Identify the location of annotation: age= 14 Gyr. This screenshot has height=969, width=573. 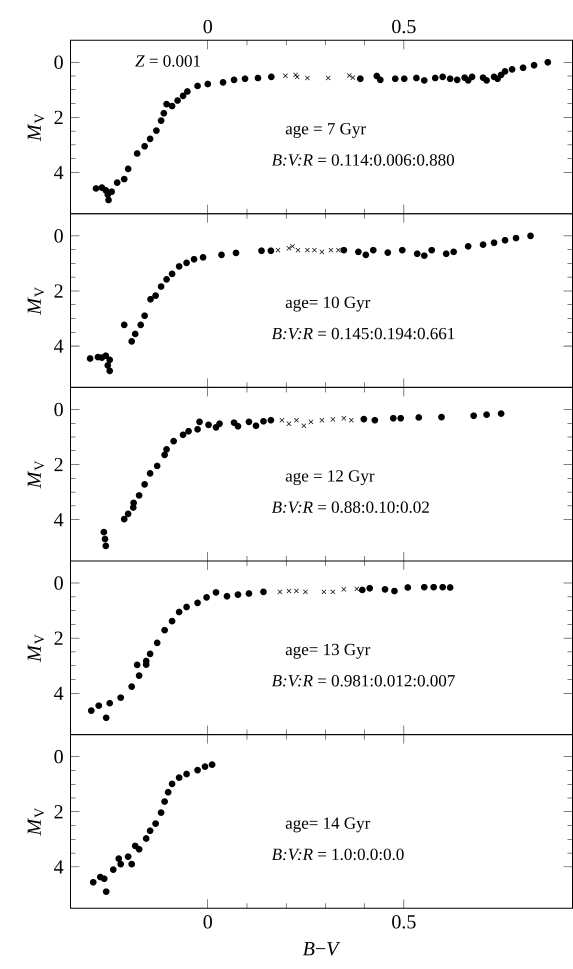
(328, 824).